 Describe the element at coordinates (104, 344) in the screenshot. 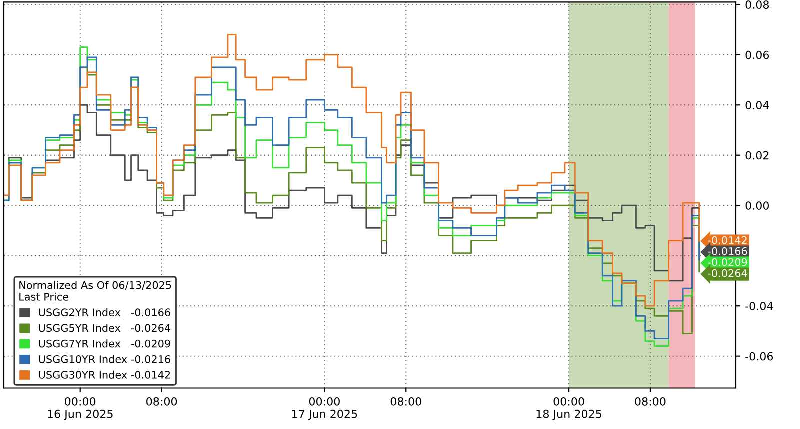

I see `legend-label: USGG7YR Index -0.0209` at that location.